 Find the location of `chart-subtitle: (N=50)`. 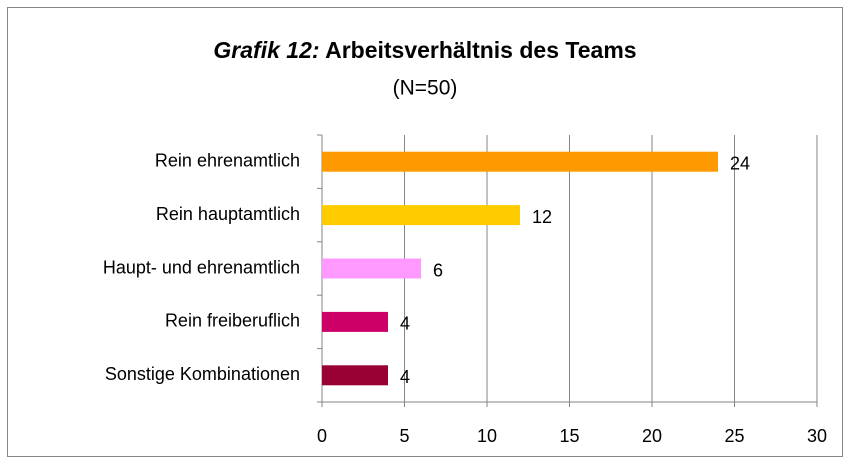

chart-subtitle: (N=50) is located at coordinates (425, 88).